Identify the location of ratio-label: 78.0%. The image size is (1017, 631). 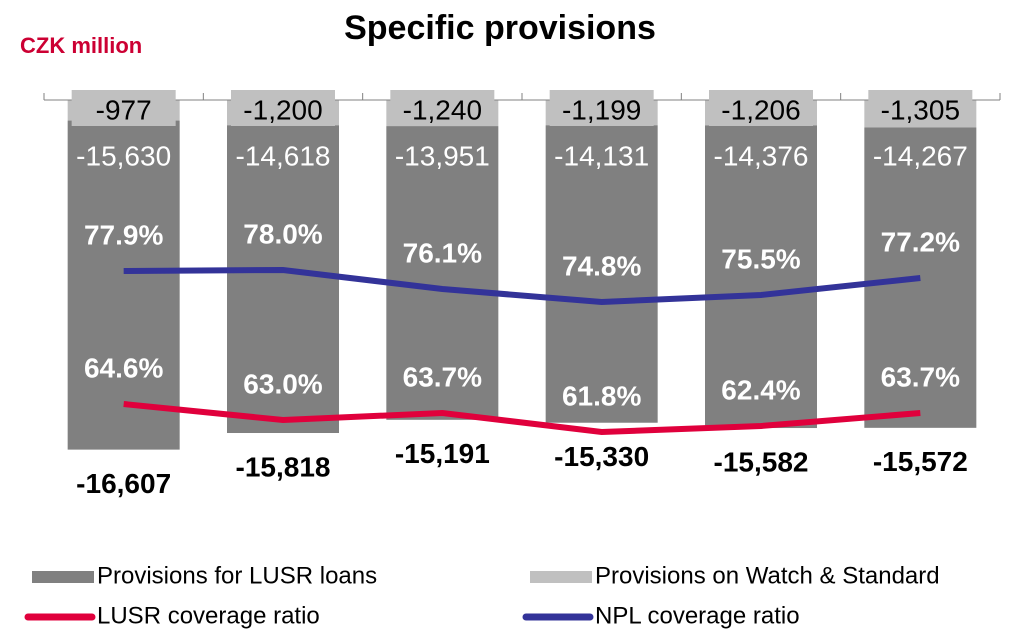
(282, 233).